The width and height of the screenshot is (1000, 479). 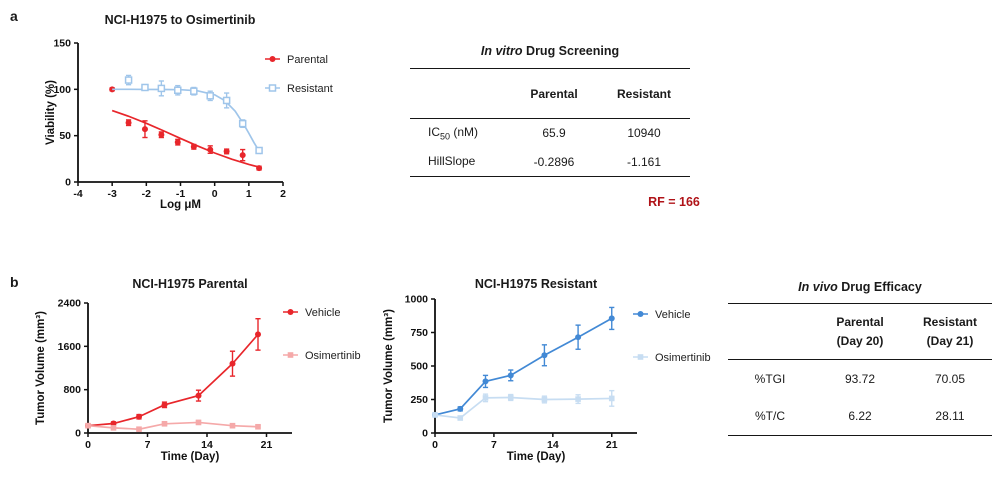 What do you see at coordinates (283, 194) in the screenshot?
I see `svg-text: 2` at bounding box center [283, 194].